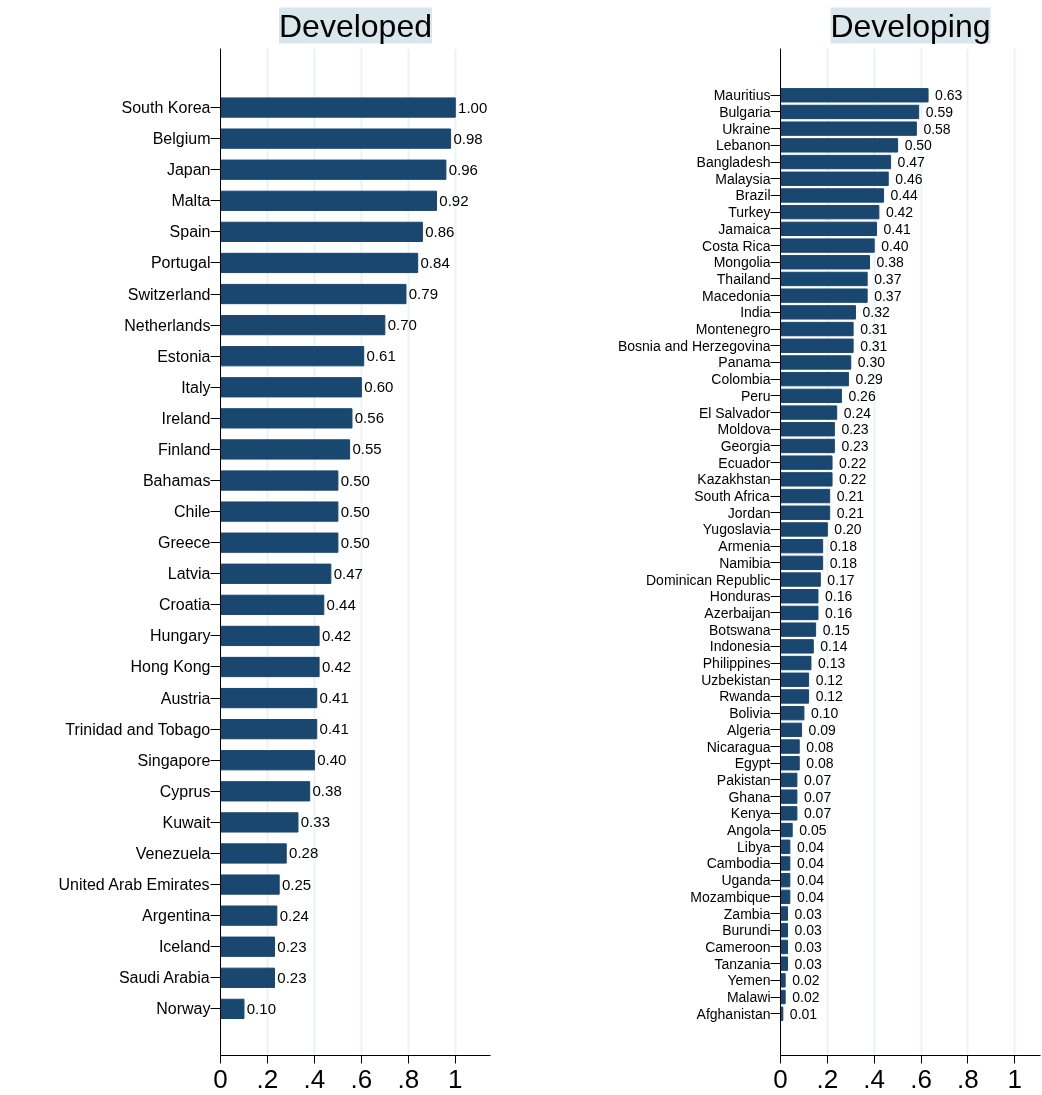 Image resolution: width=1042 pixels, height=1095 pixels. What do you see at coordinates (841, 579) in the screenshot?
I see `data-label: 0.17` at bounding box center [841, 579].